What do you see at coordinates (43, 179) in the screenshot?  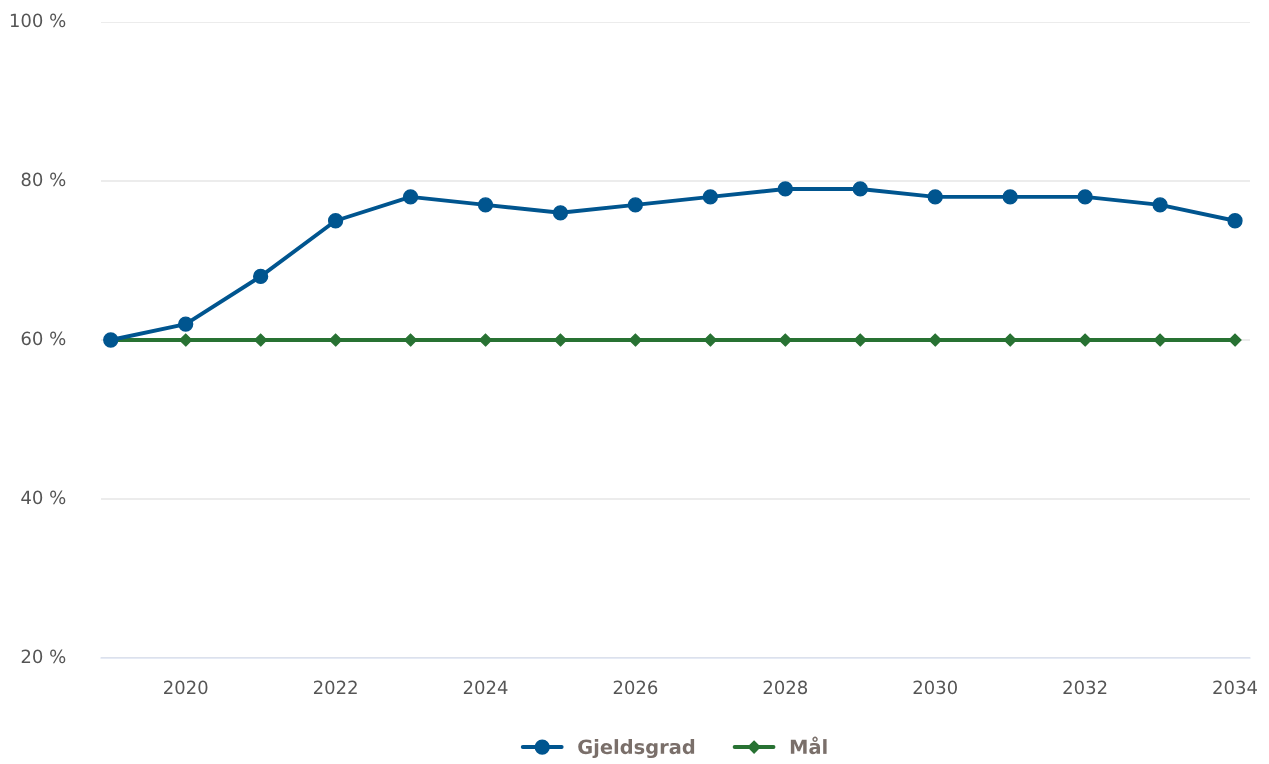 I see `y-tick-label: 80 %` at bounding box center [43, 179].